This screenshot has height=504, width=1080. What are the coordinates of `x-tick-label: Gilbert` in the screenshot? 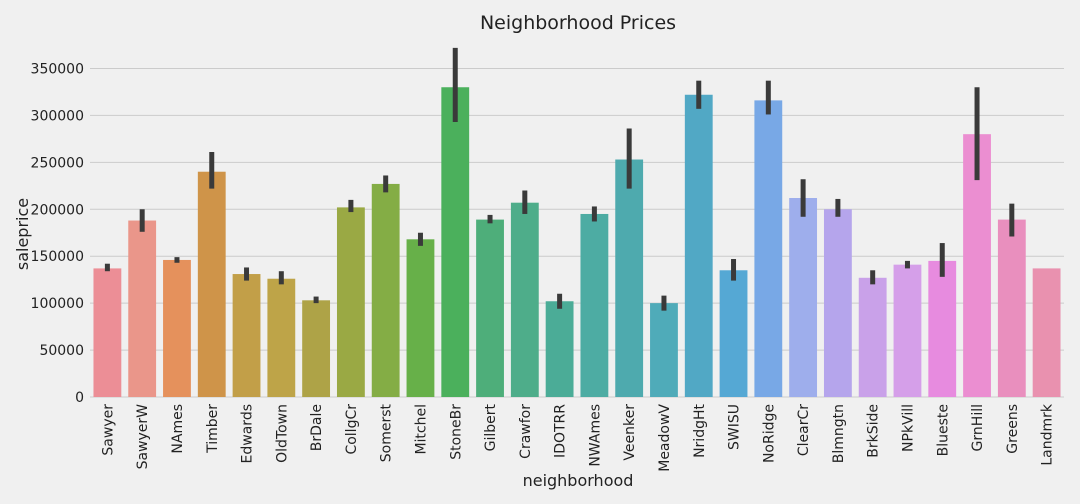 It's located at (491, 427).